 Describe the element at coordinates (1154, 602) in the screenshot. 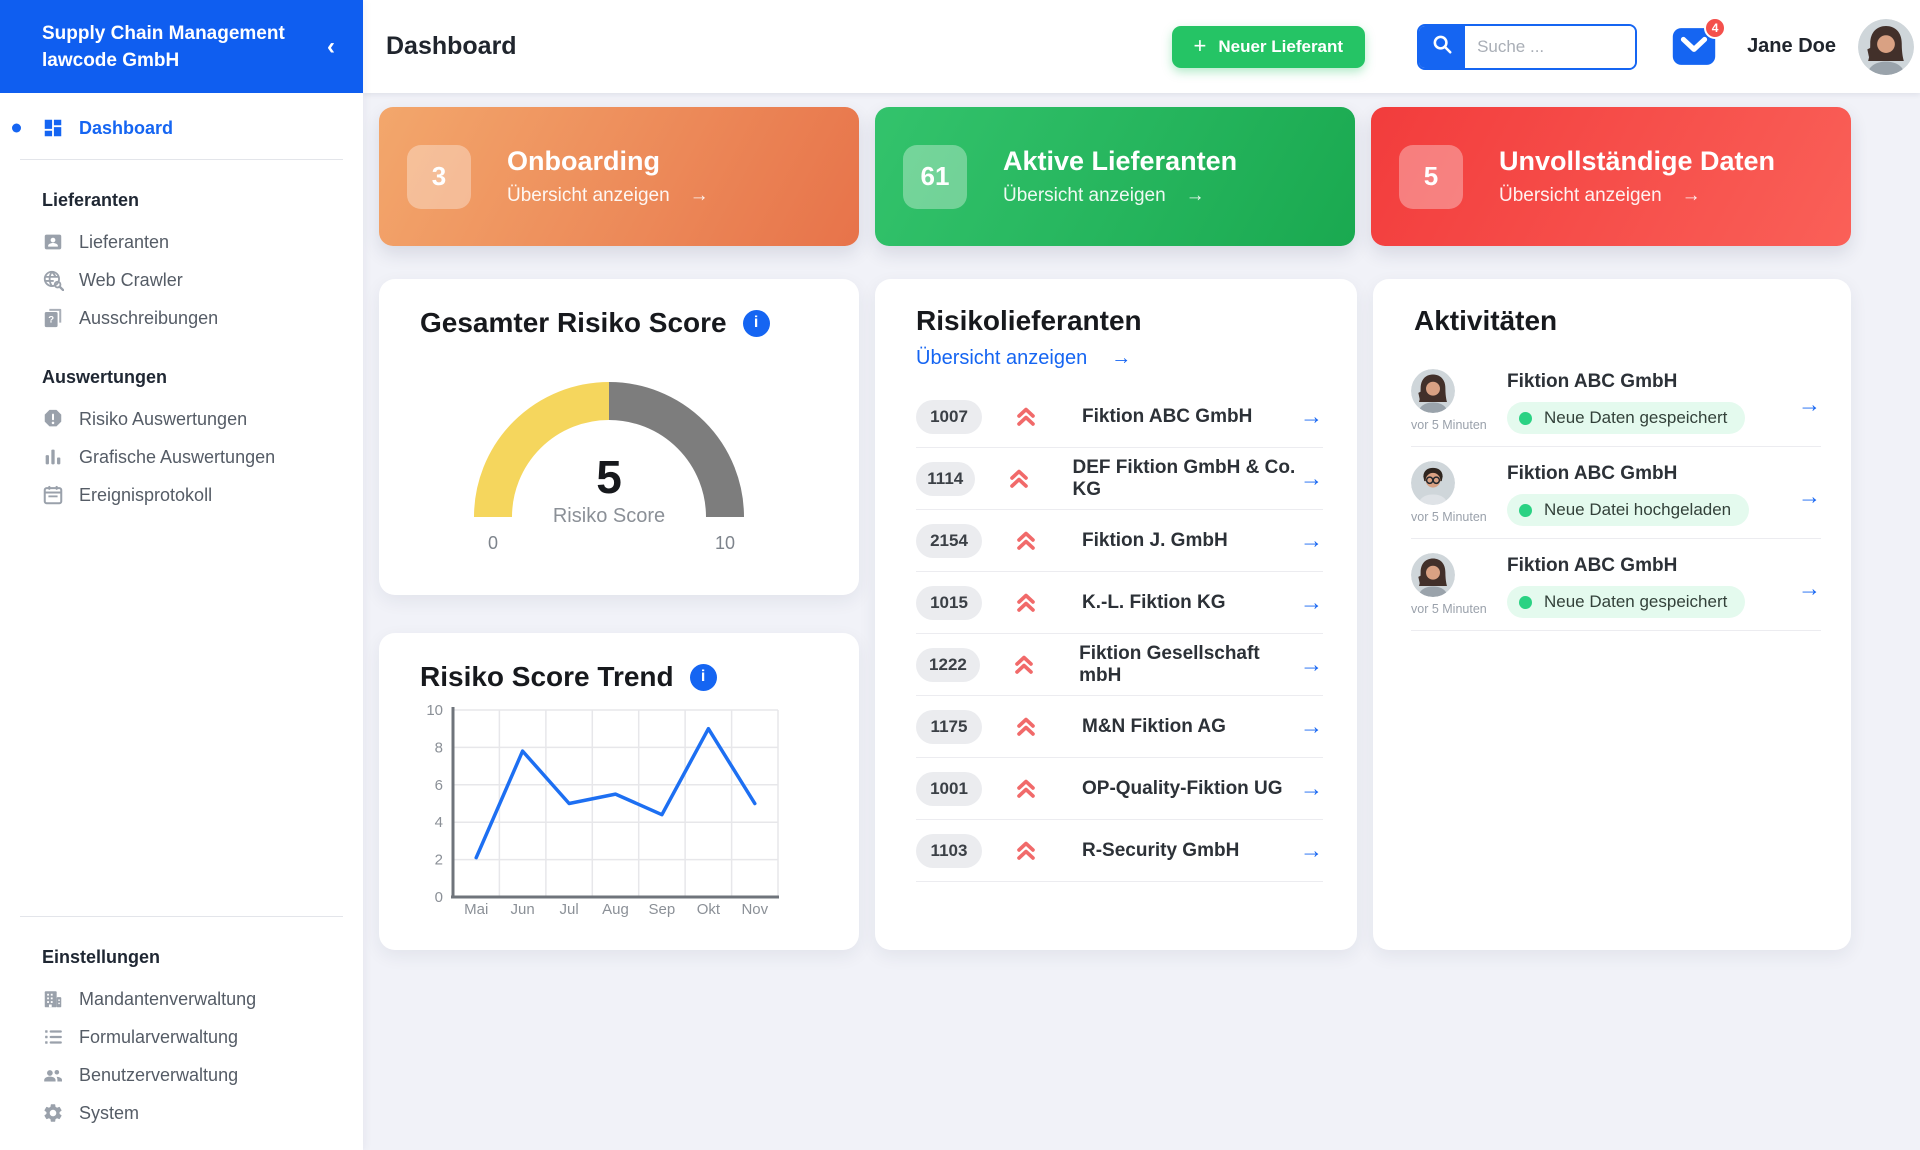

I see `supplier-name: K.-L. Fiktion KG` at that location.